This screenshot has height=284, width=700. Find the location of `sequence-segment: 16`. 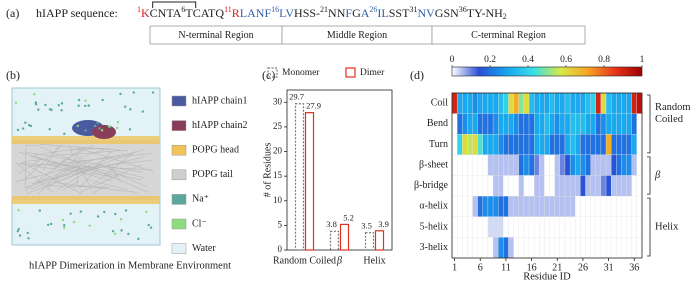

sequence-segment: 16 is located at coordinates (275, 9).